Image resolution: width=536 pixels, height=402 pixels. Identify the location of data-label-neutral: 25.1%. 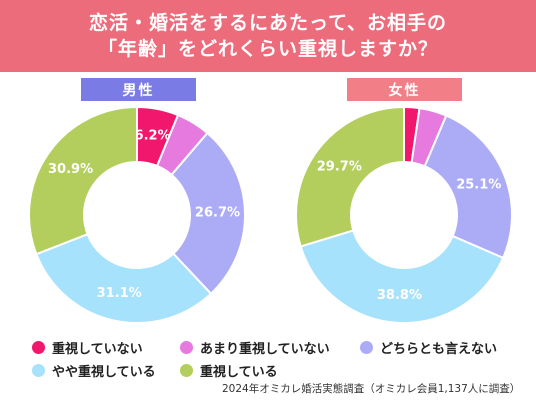
(478, 185).